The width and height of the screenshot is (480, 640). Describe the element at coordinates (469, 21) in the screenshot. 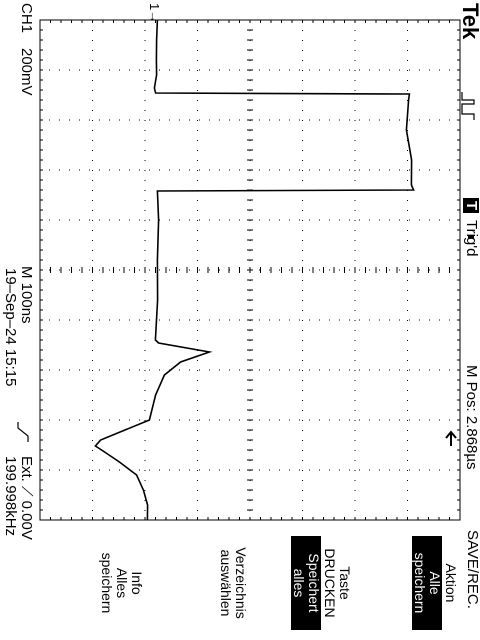

I see `brand-logo: Tek` at that location.